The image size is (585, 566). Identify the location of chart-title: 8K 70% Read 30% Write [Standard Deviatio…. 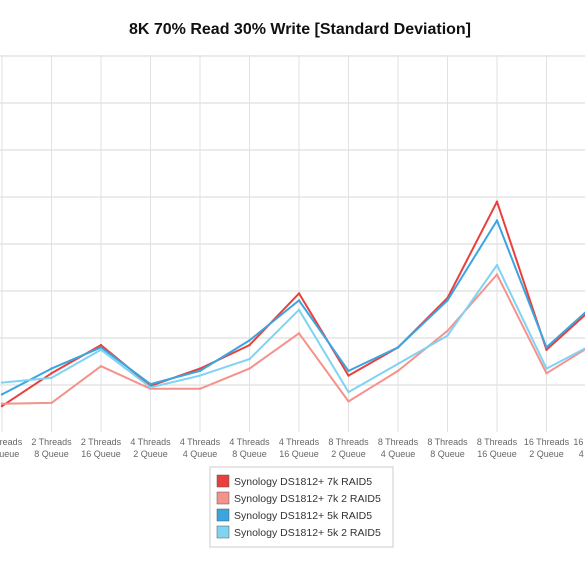
(300, 29).